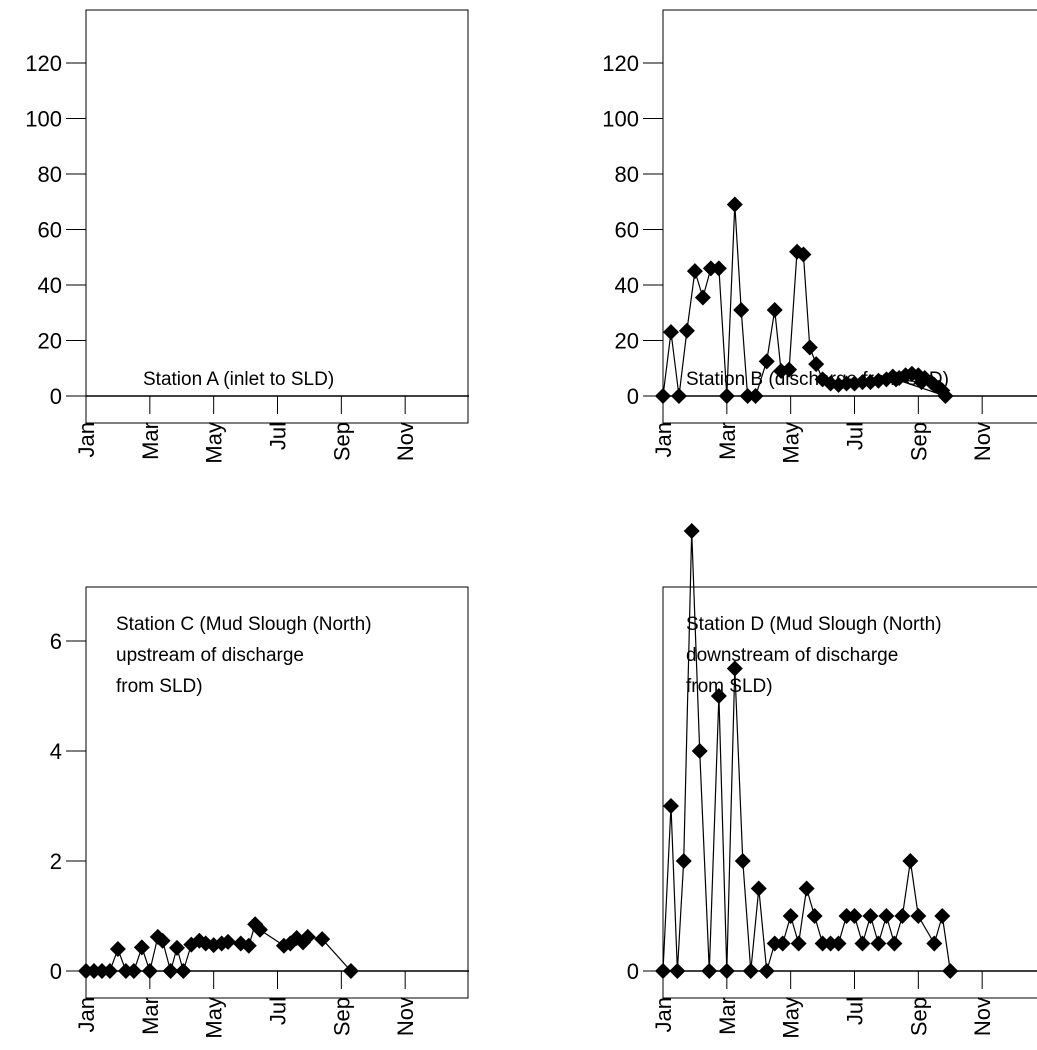 This screenshot has height=1050, width=1037. Describe the element at coordinates (729, 686) in the screenshot. I see `station-annotation: from SLD)` at that location.